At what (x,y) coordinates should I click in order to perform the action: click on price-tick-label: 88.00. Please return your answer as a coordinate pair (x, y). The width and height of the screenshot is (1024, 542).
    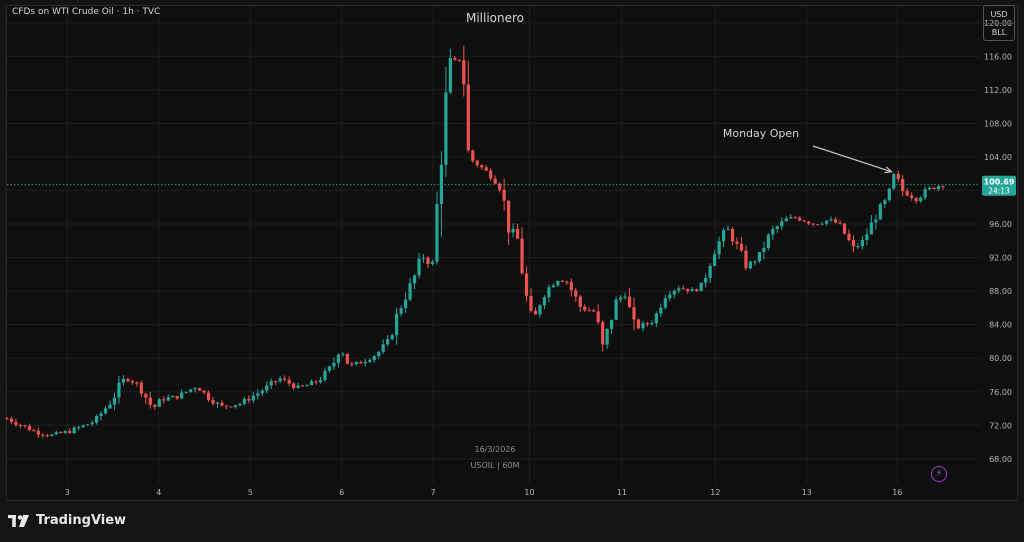
    Looking at the image, I should click on (1000, 291).